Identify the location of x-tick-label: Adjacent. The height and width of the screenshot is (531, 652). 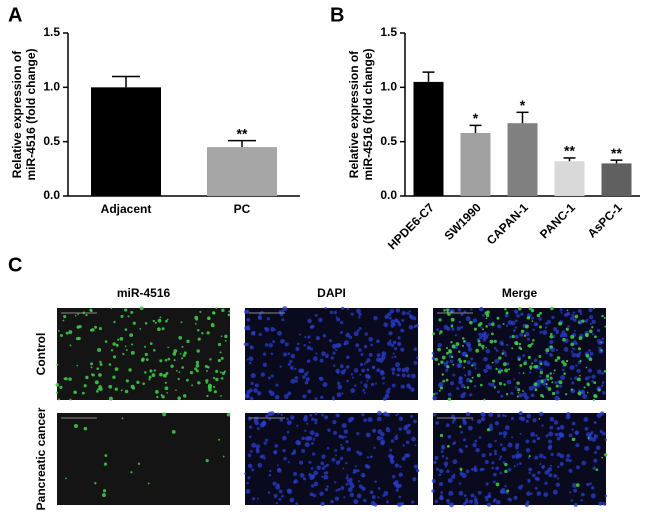
(126, 209).